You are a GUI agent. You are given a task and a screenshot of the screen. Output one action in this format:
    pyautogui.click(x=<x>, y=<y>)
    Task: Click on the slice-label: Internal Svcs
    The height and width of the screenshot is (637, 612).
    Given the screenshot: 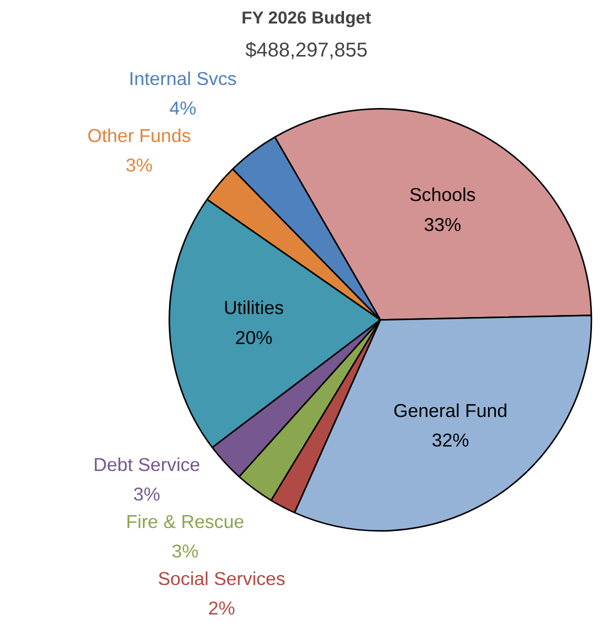 What is the action you would take?
    pyautogui.click(x=182, y=79)
    